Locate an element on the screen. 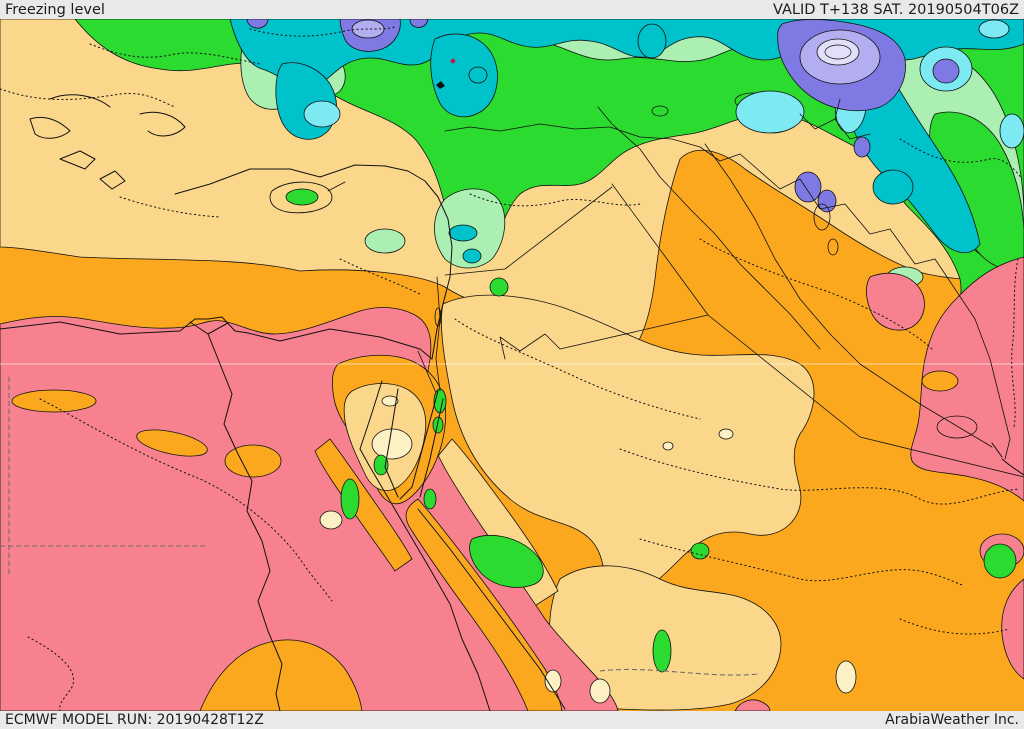  aegean-coast is located at coordinates (77, 153).